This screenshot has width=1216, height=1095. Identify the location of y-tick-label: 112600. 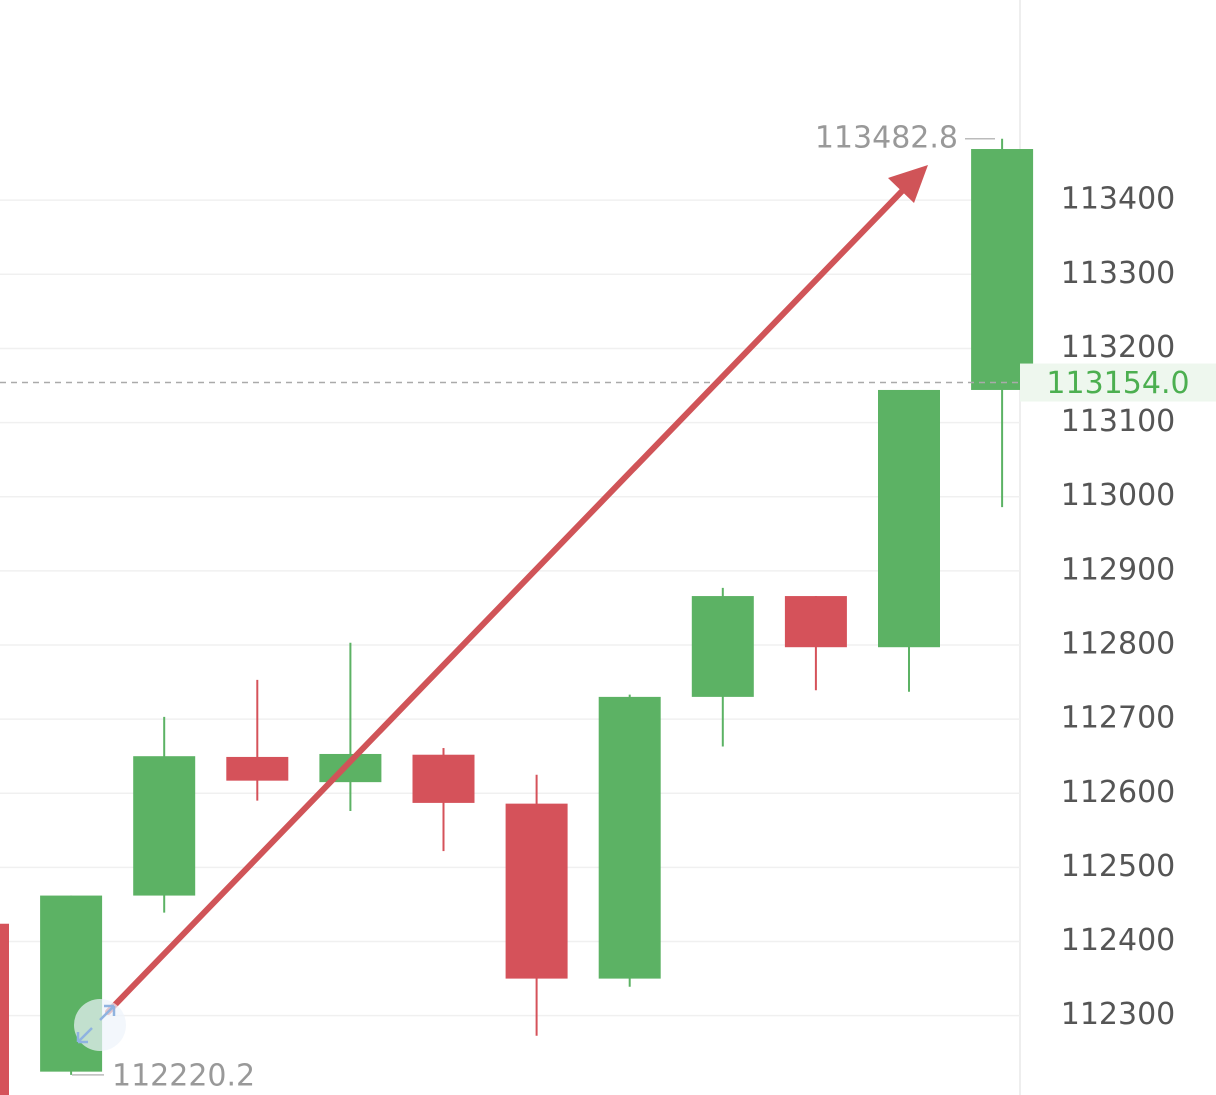
(1118, 792).